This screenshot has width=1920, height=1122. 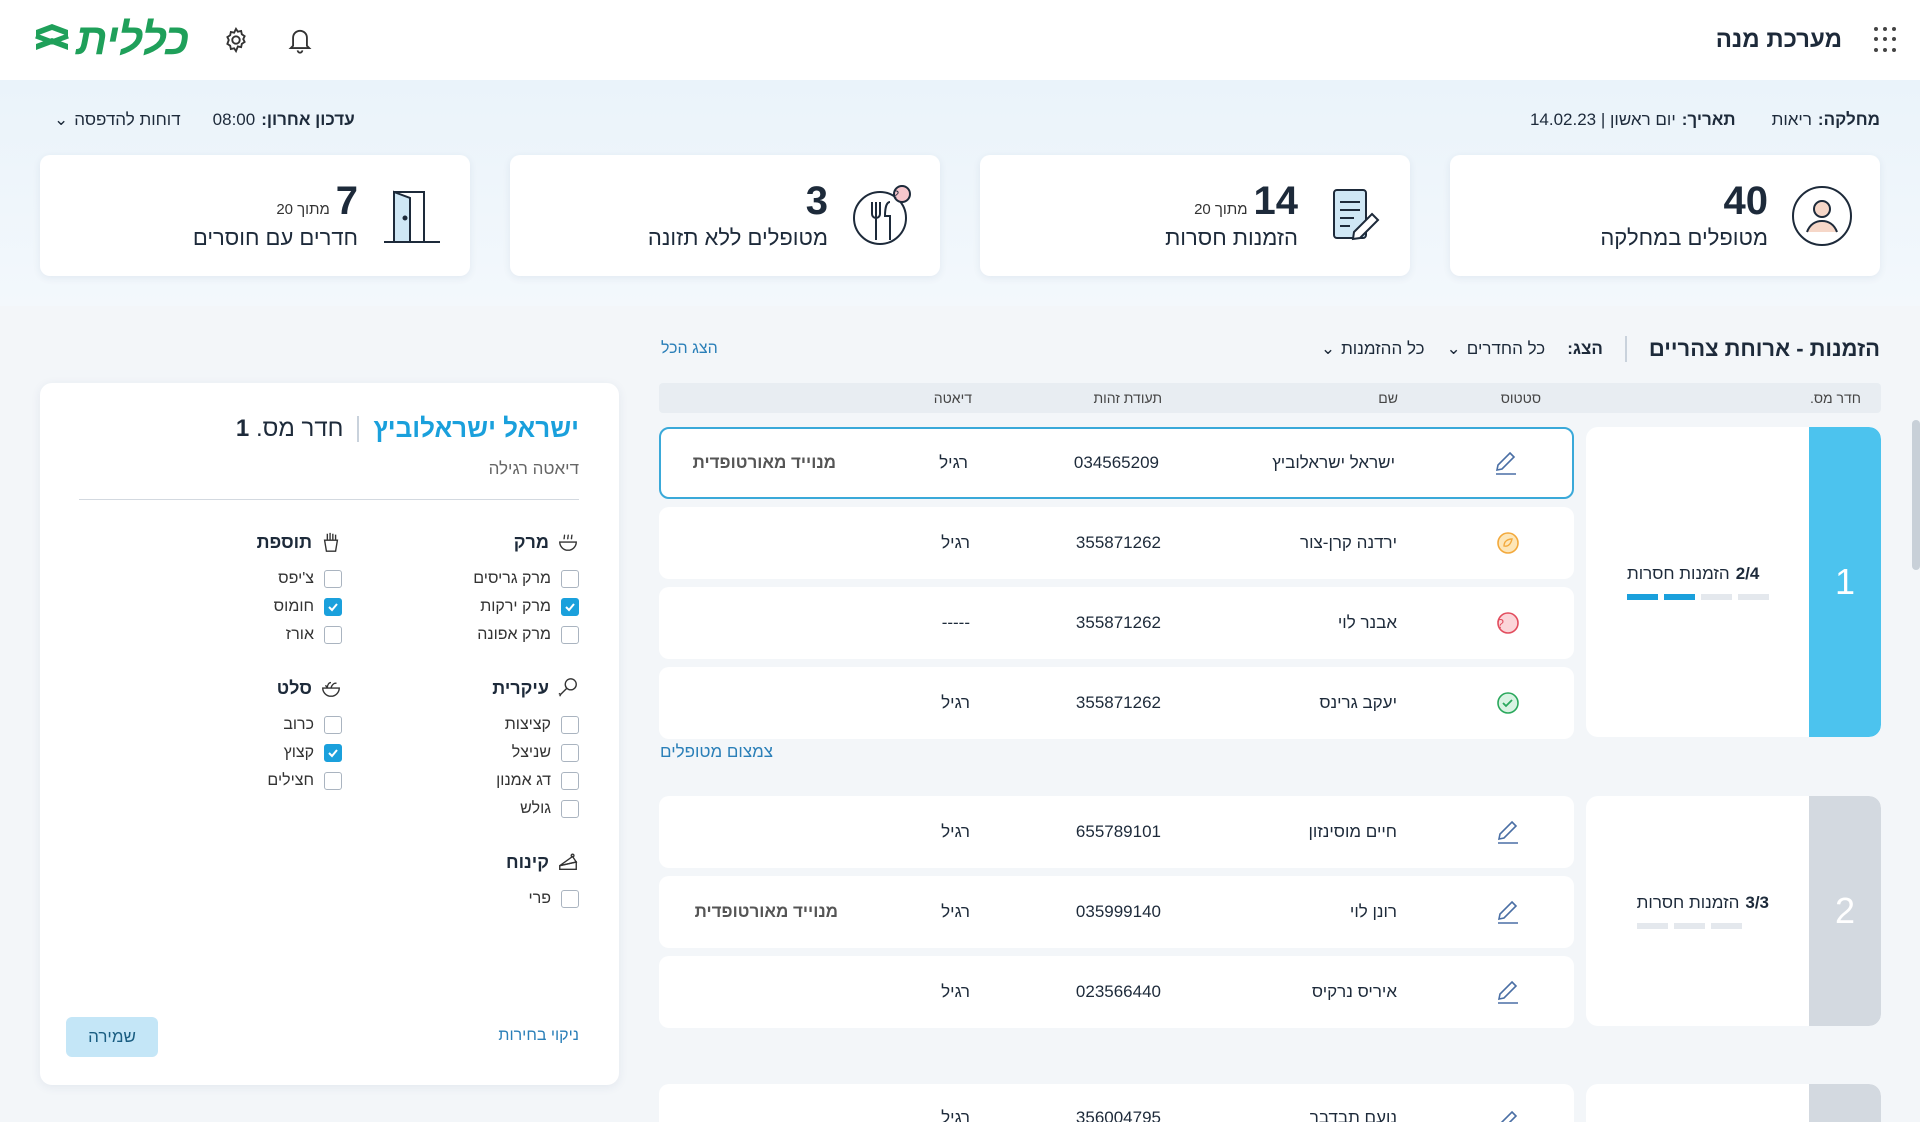 What do you see at coordinates (535, 781) in the screenshot?
I see `option-row: דג אמנון` at bounding box center [535, 781].